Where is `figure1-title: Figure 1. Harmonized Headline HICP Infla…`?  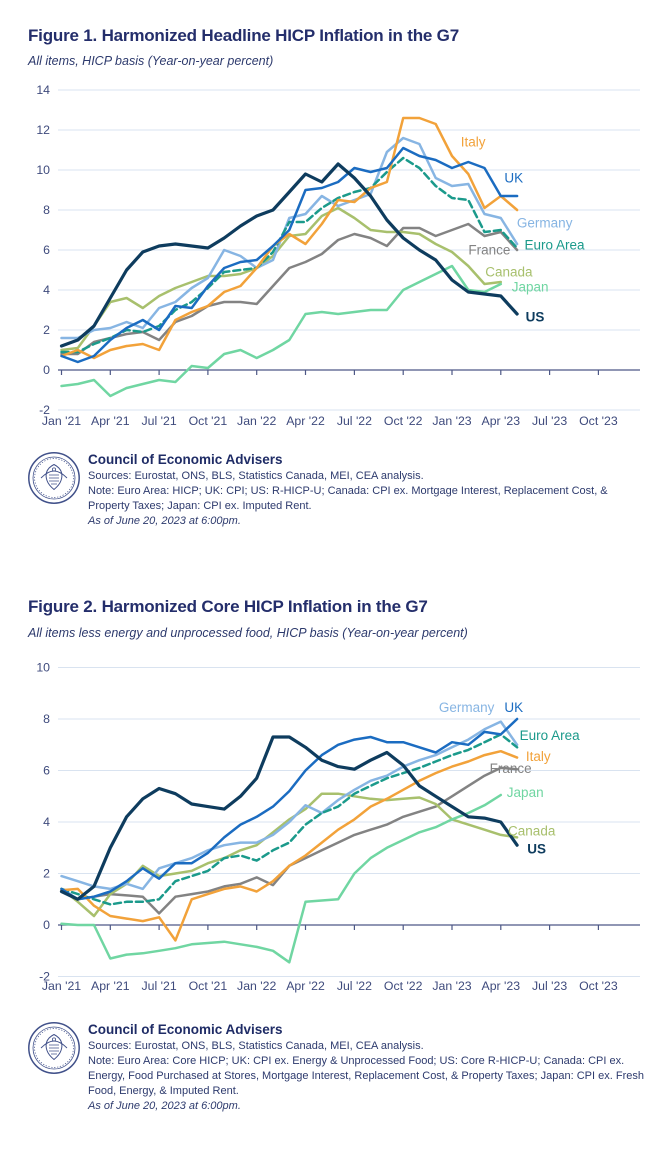
figure1-title: Figure 1. Harmonized Headline HICP Infla… is located at coordinates (243, 35).